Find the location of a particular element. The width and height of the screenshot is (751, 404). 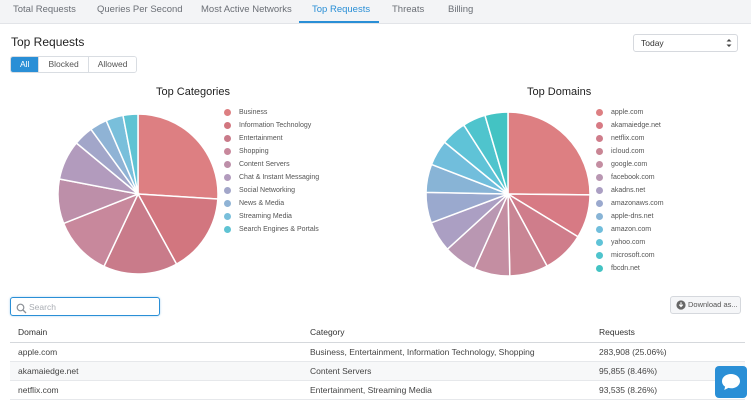

legend-label: microsoft.com is located at coordinates (633, 255).